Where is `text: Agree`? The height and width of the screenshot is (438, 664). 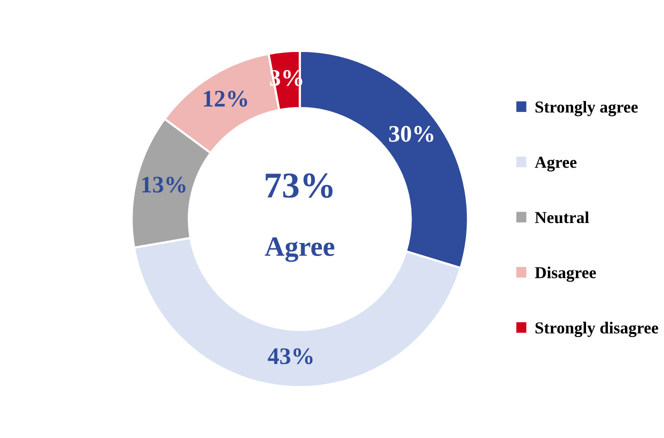 text: Agree is located at coordinates (299, 249).